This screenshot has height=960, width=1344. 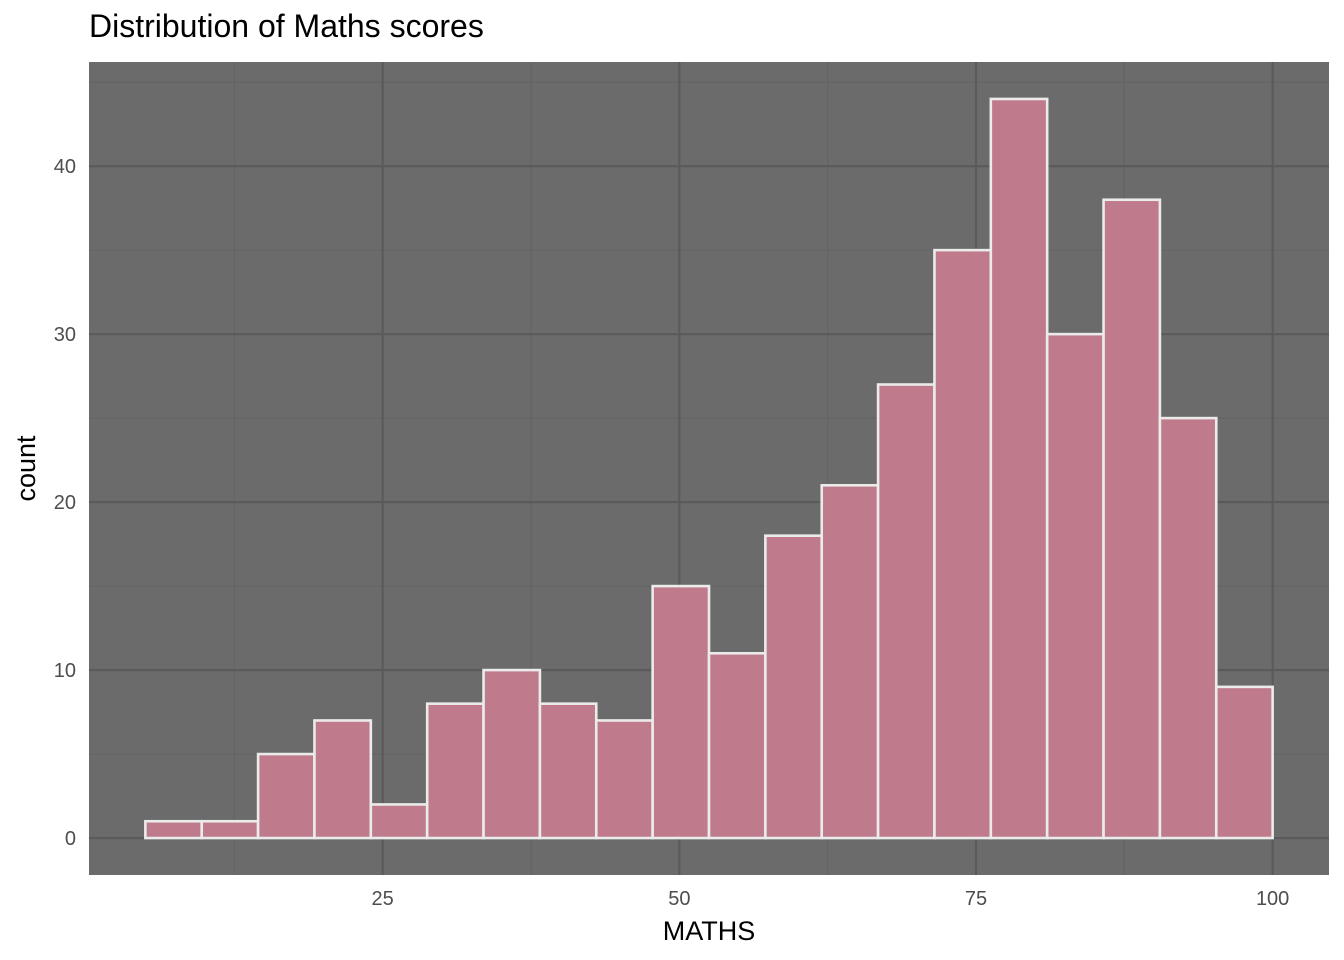 I want to click on y-tick-label: 30, so click(x=65, y=335).